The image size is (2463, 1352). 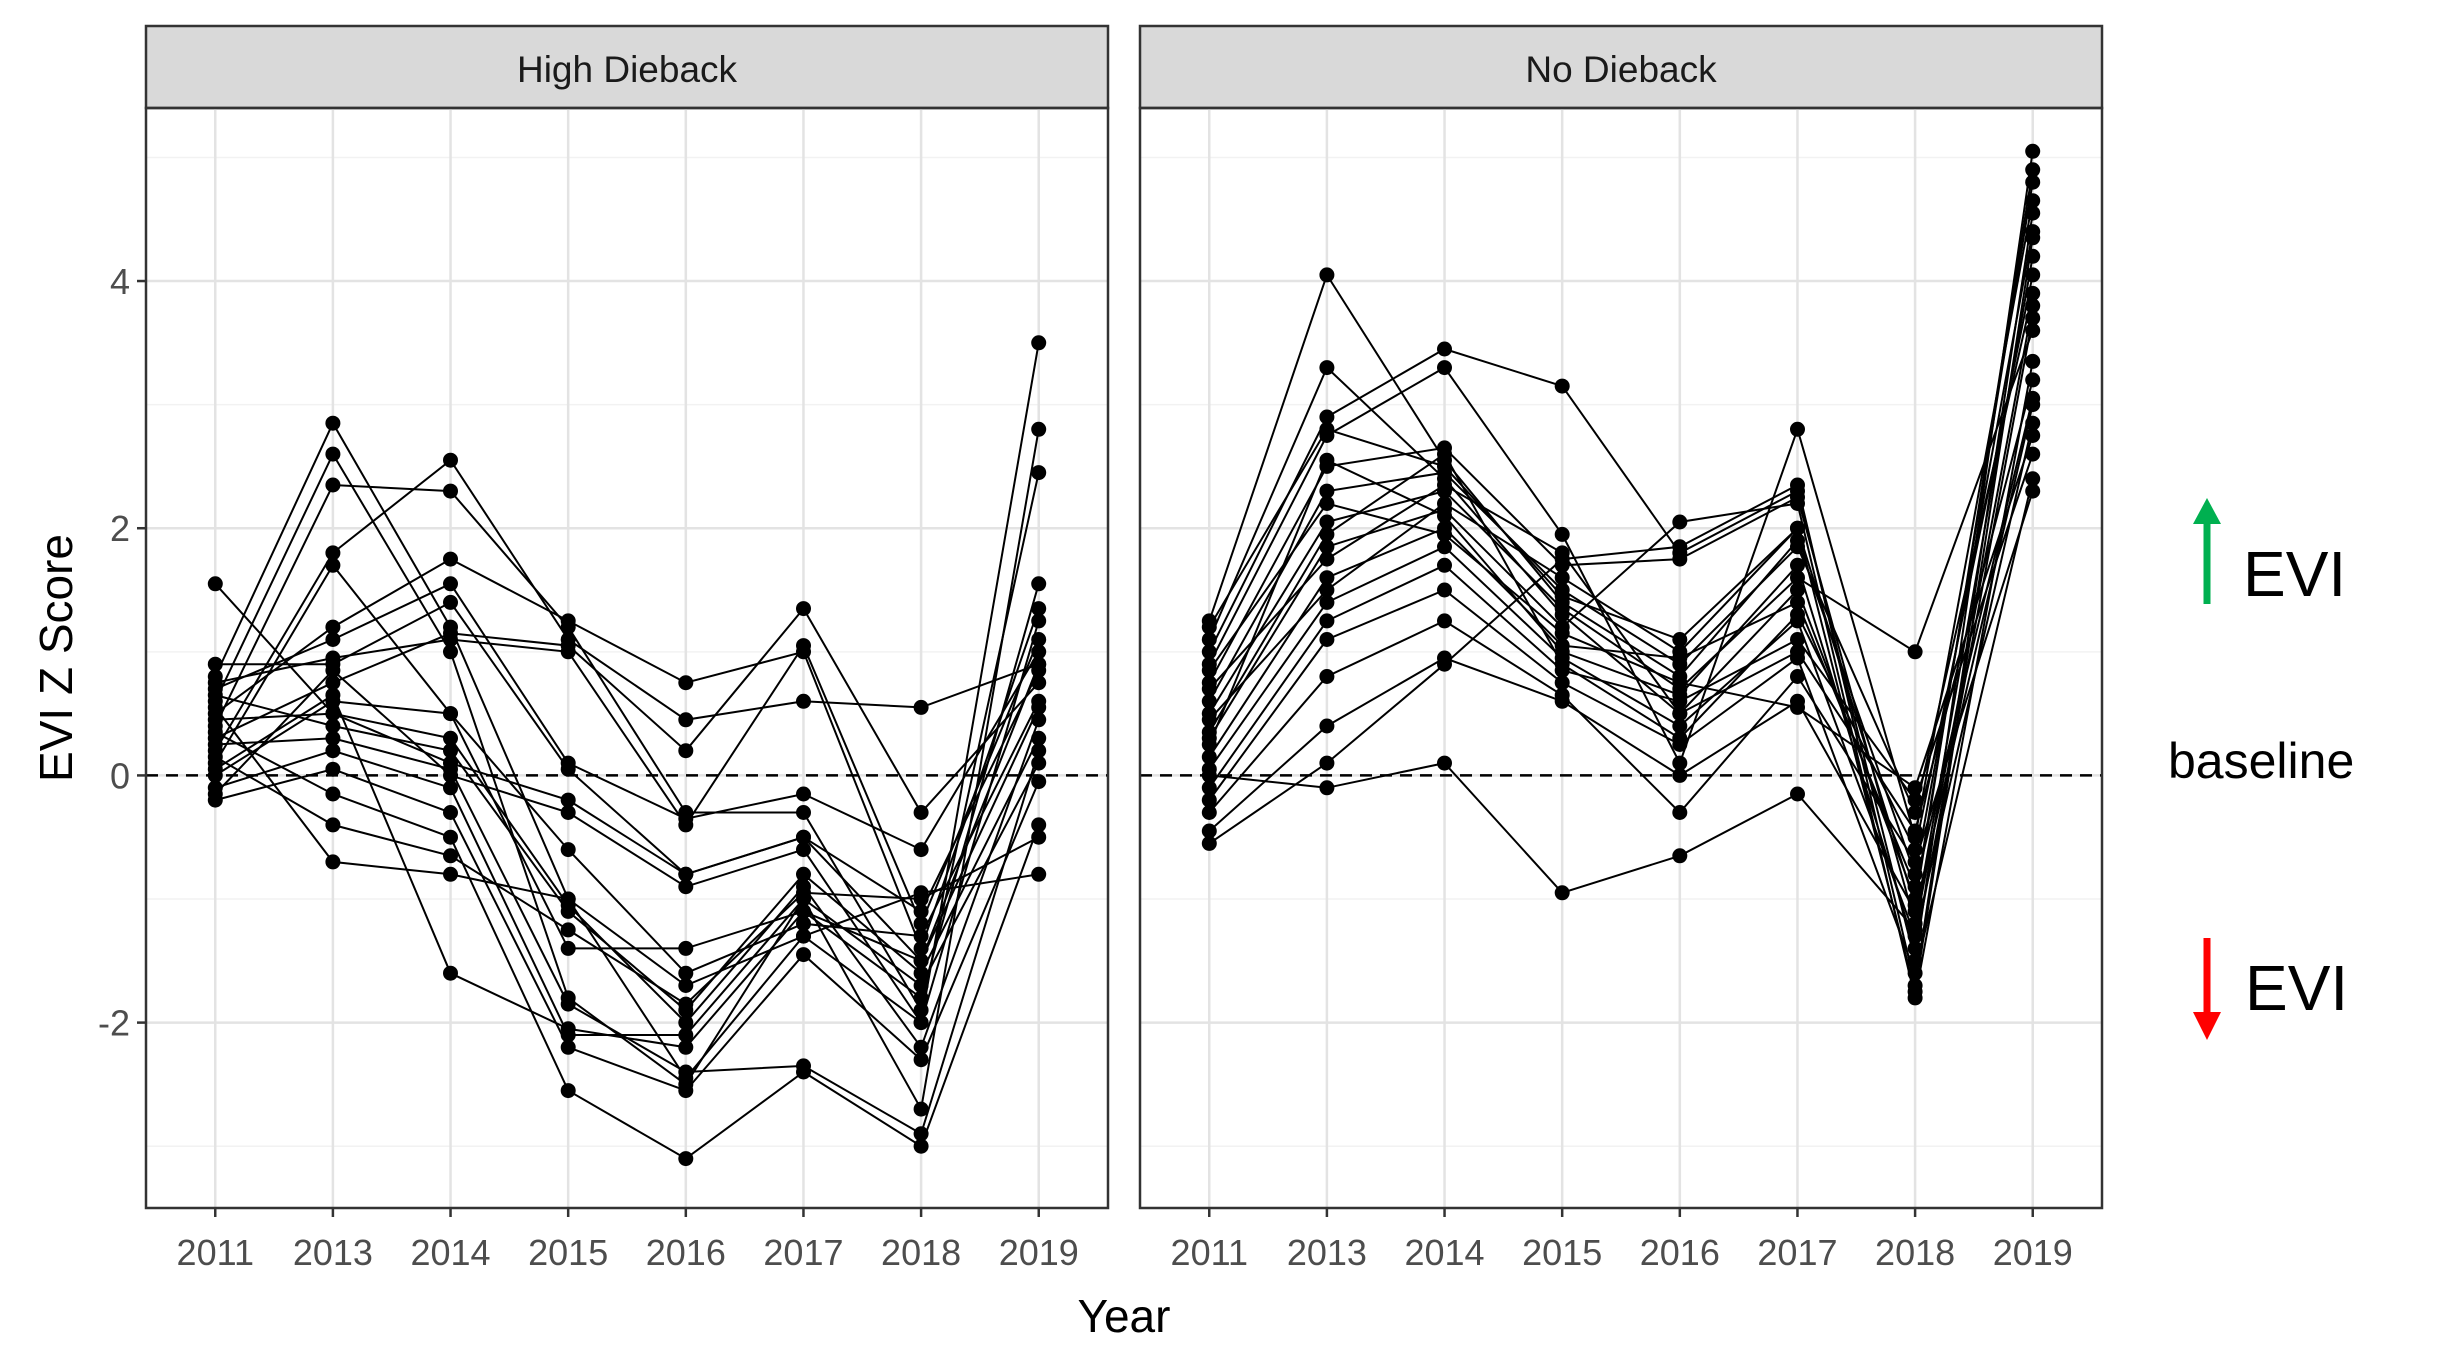 I want to click on x-tick-label: 2011, so click(x=1209, y=1252).